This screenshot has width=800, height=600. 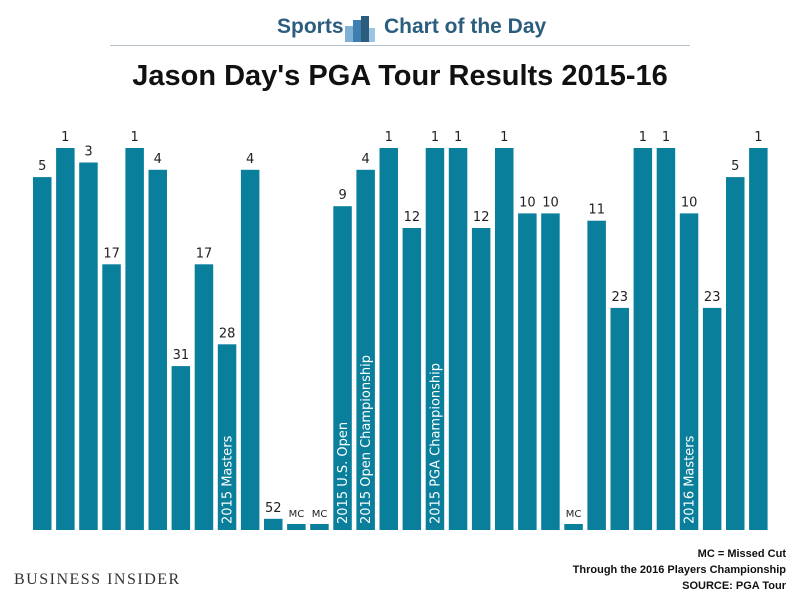 I want to click on header-divider, so click(x=400, y=45).